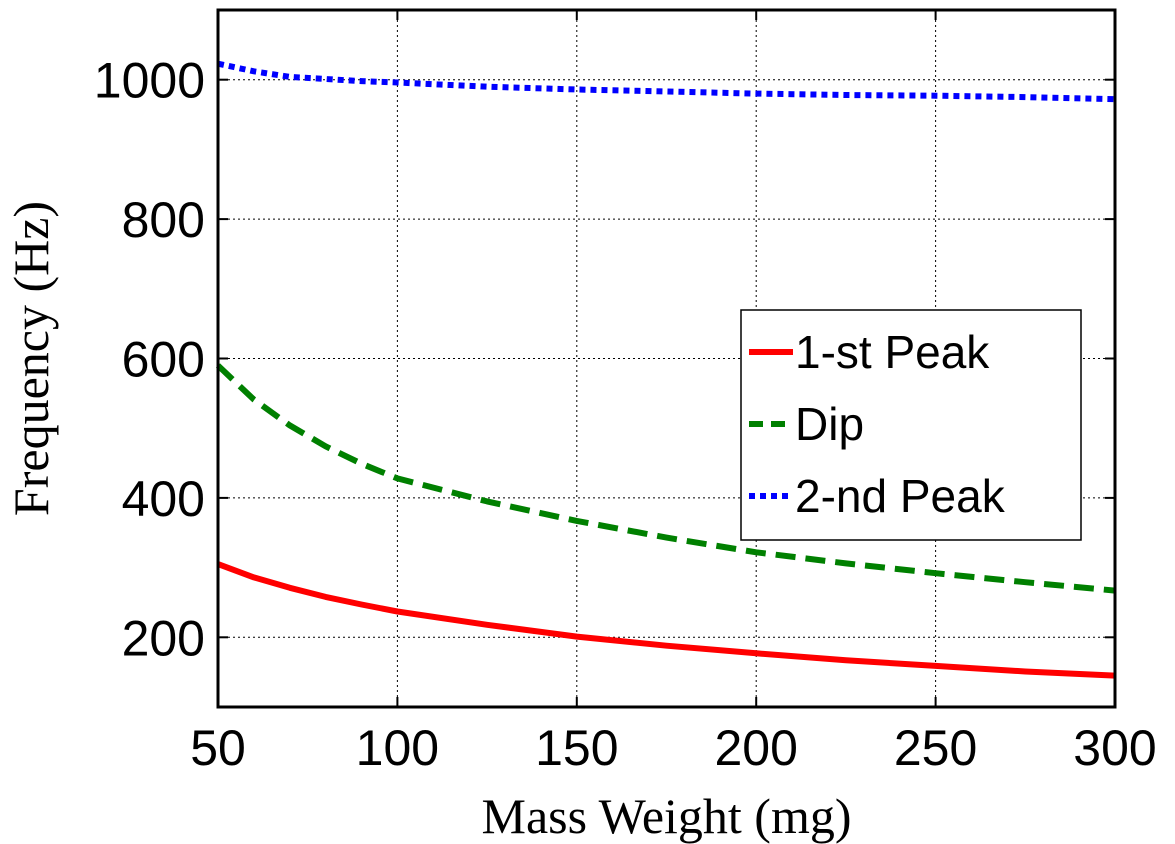 The height and width of the screenshot is (844, 1175). I want to click on x-tick-label: 250, so click(935, 748).